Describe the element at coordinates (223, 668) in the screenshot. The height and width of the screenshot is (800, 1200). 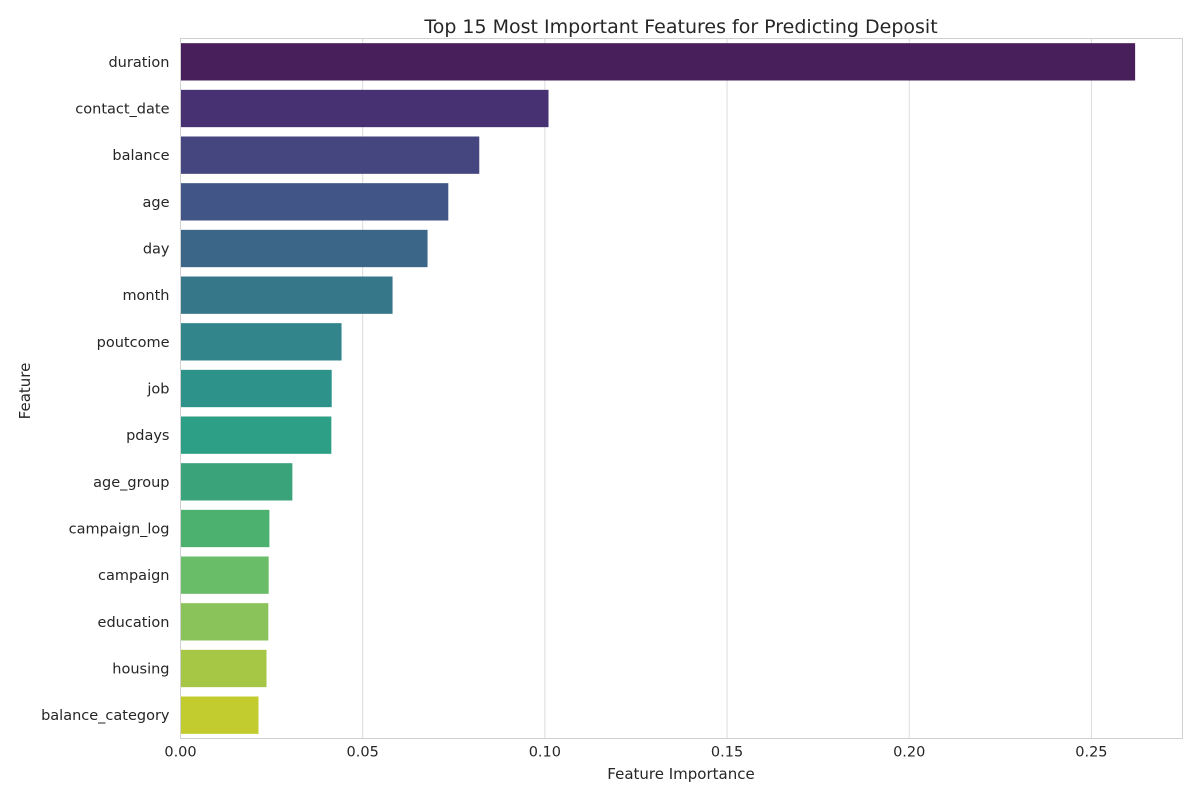
I see `bar-housing` at that location.